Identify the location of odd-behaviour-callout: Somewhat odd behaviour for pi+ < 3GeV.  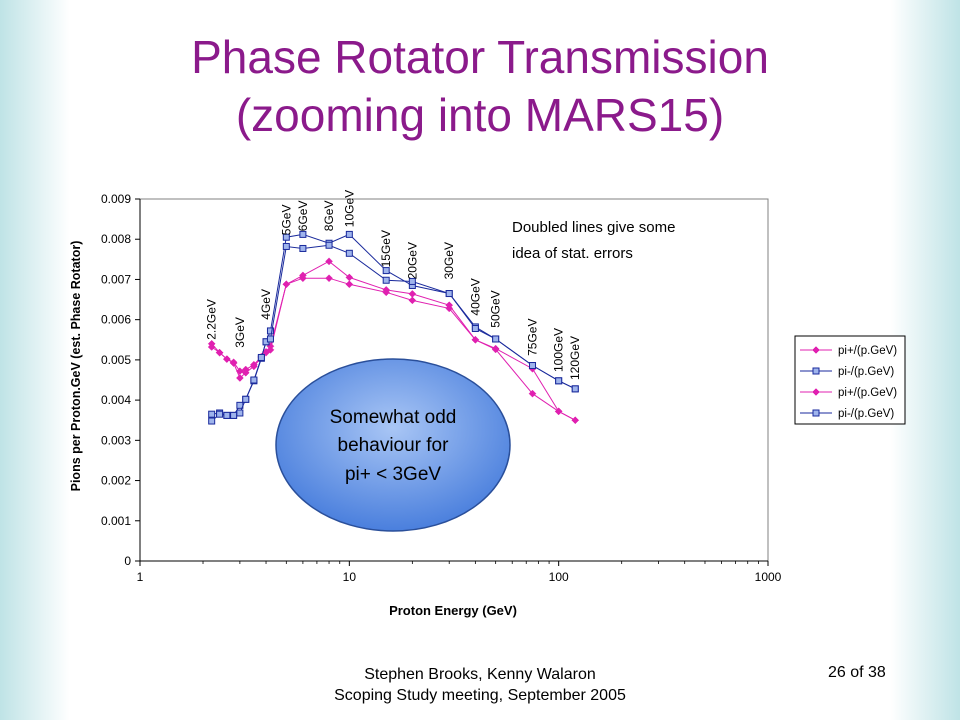
(393, 445).